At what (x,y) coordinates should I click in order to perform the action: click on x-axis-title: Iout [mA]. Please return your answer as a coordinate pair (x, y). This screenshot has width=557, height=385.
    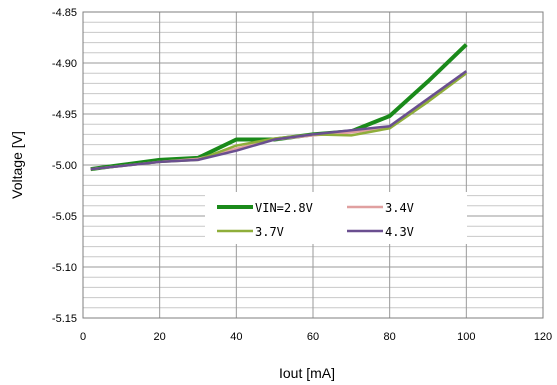
    Looking at the image, I should click on (307, 373).